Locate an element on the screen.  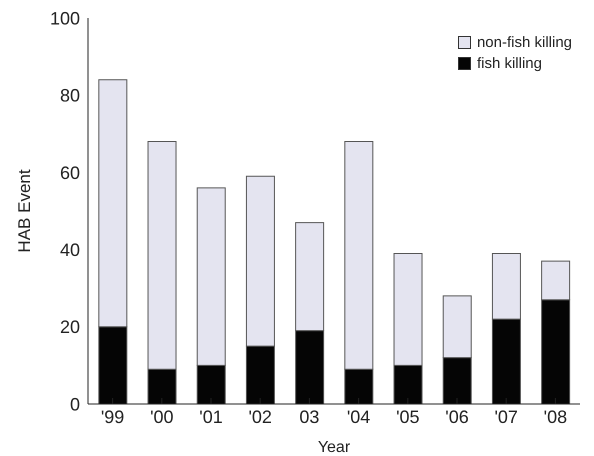
y-tick-label: 40 is located at coordinates (70, 250).